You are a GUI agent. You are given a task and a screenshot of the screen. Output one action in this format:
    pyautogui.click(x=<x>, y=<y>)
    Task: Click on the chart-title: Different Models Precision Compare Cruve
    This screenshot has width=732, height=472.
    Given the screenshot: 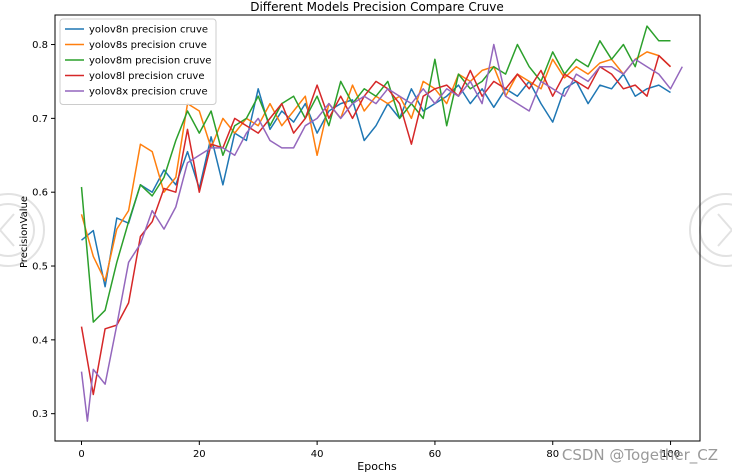 What is the action you would take?
    pyautogui.click(x=377, y=7)
    